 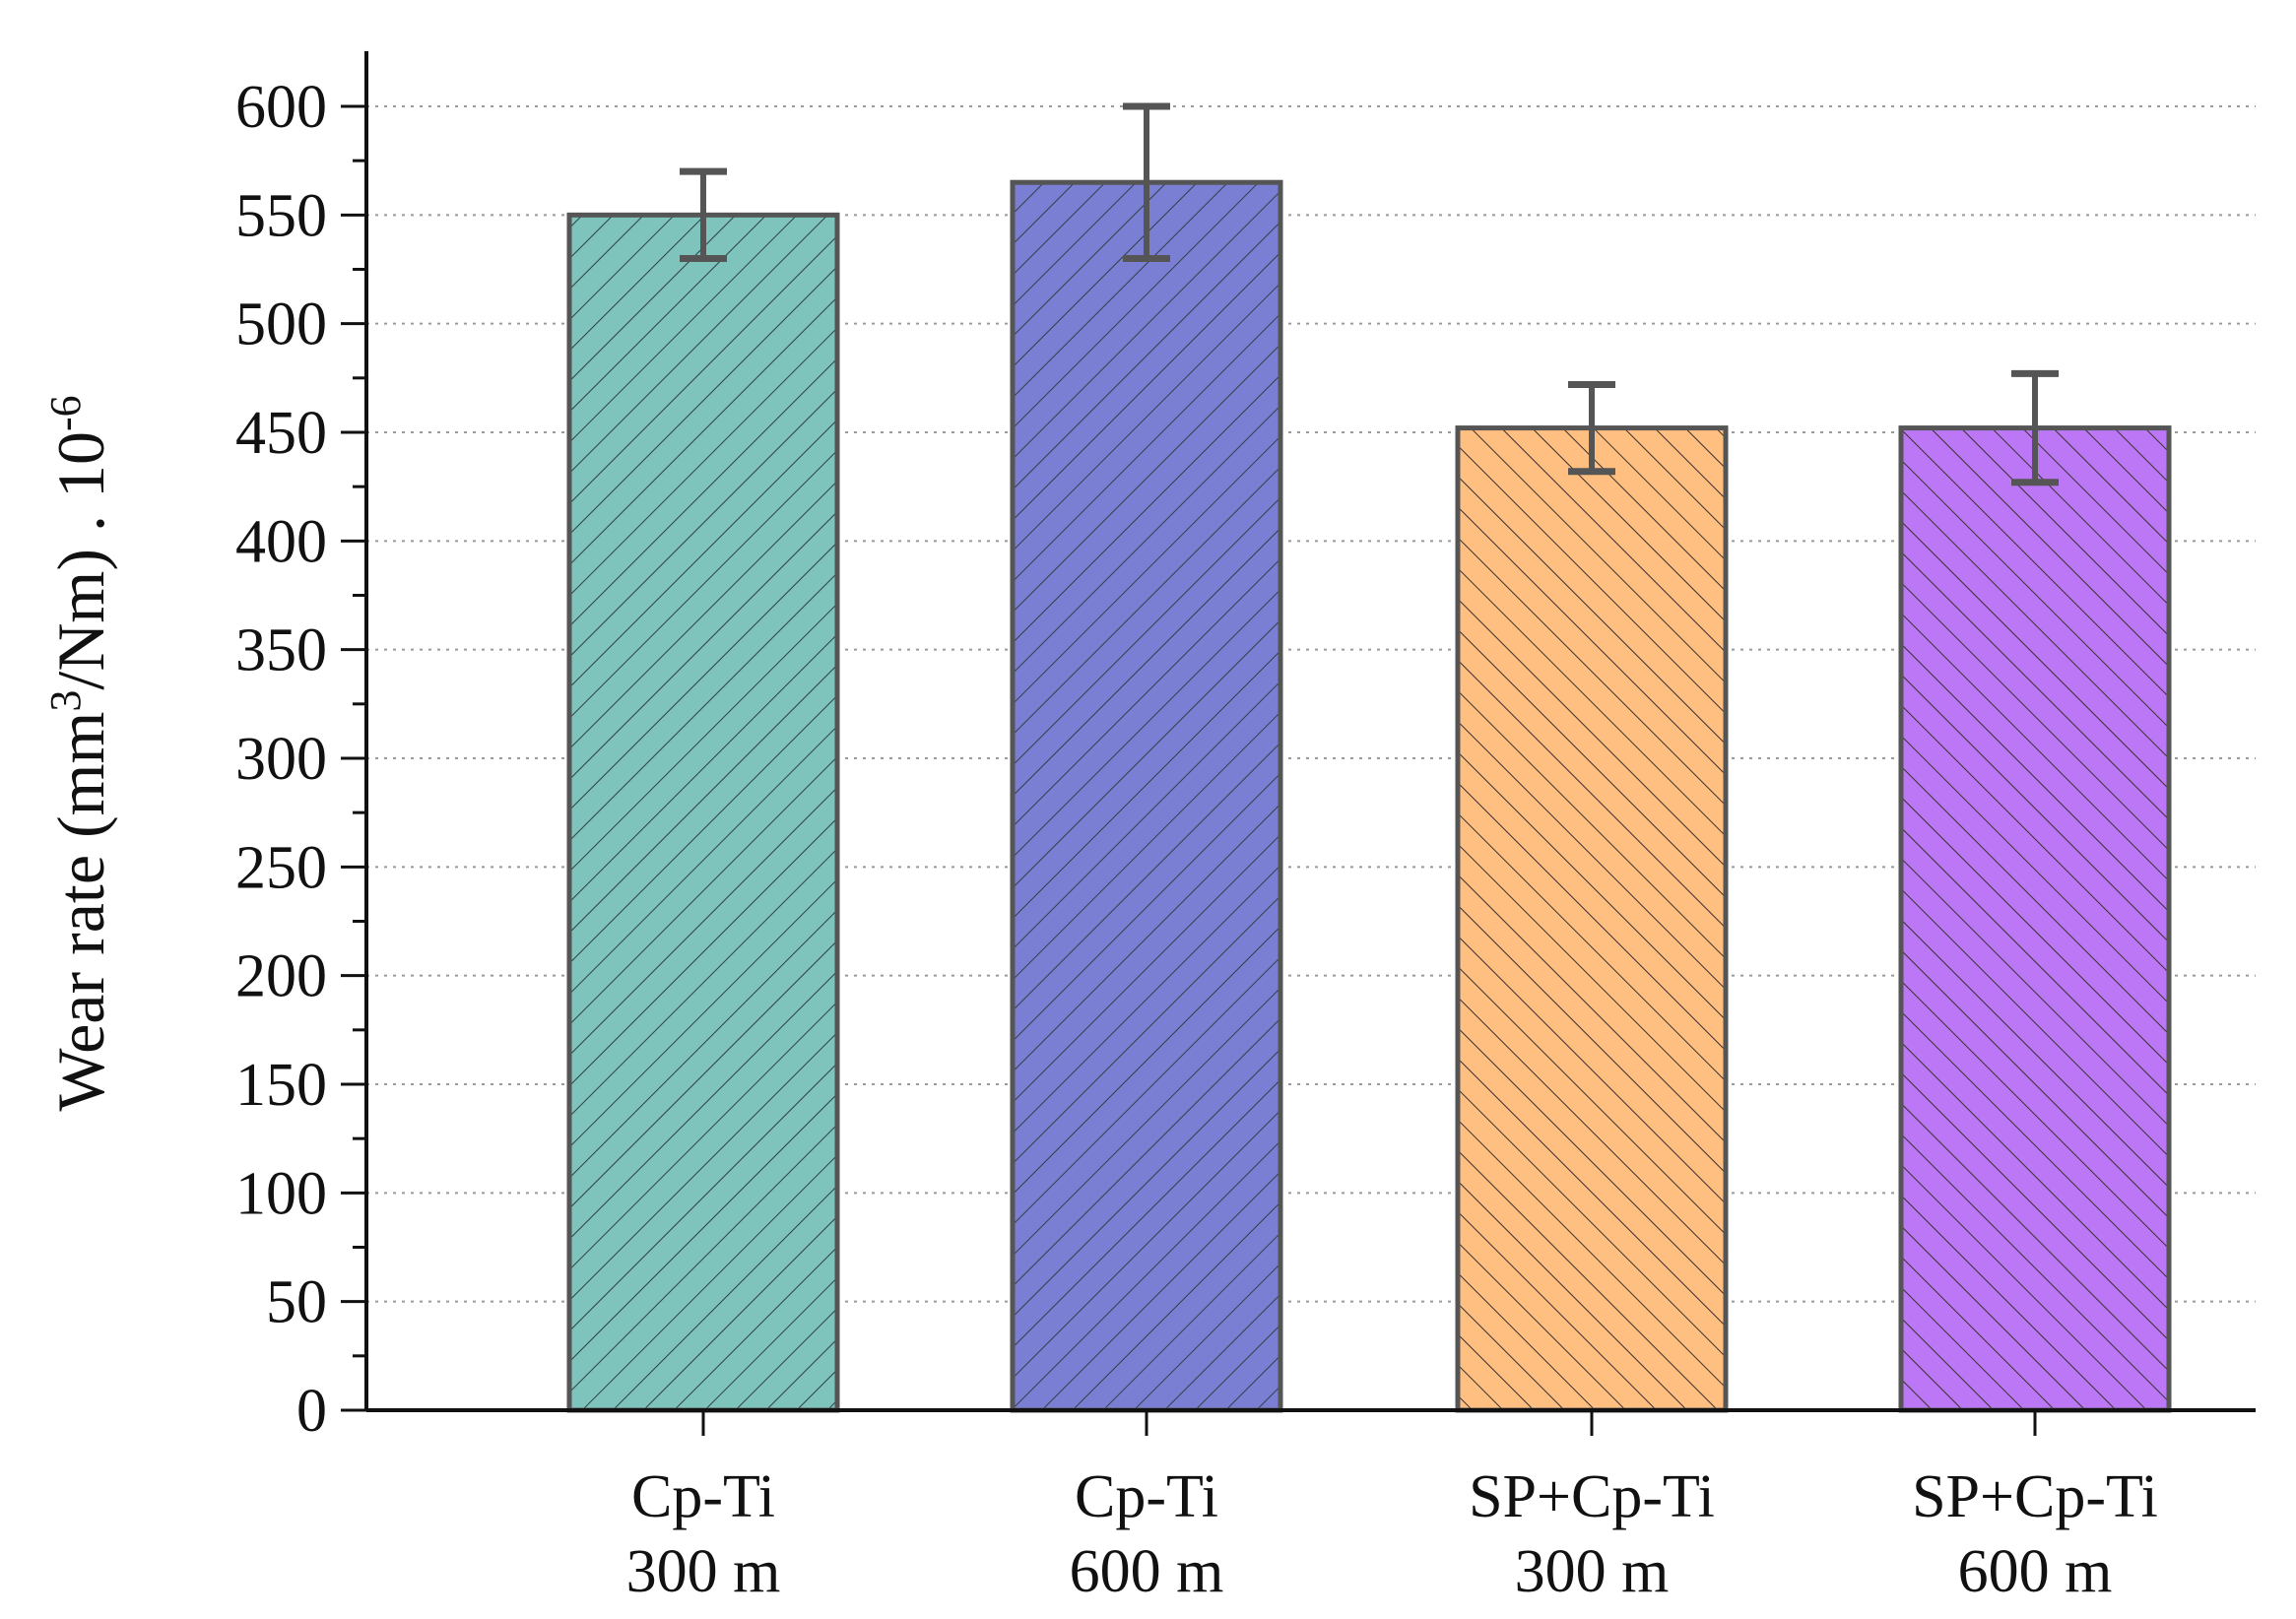 What do you see at coordinates (80, 753) in the screenshot?
I see `y-axis-title: Wear rate (mm3/Nm) . 10-6` at bounding box center [80, 753].